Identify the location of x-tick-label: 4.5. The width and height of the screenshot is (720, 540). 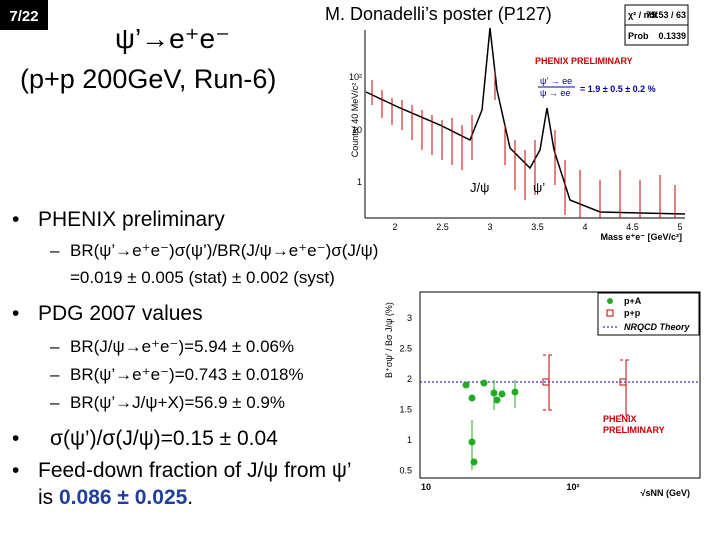
(632, 227).